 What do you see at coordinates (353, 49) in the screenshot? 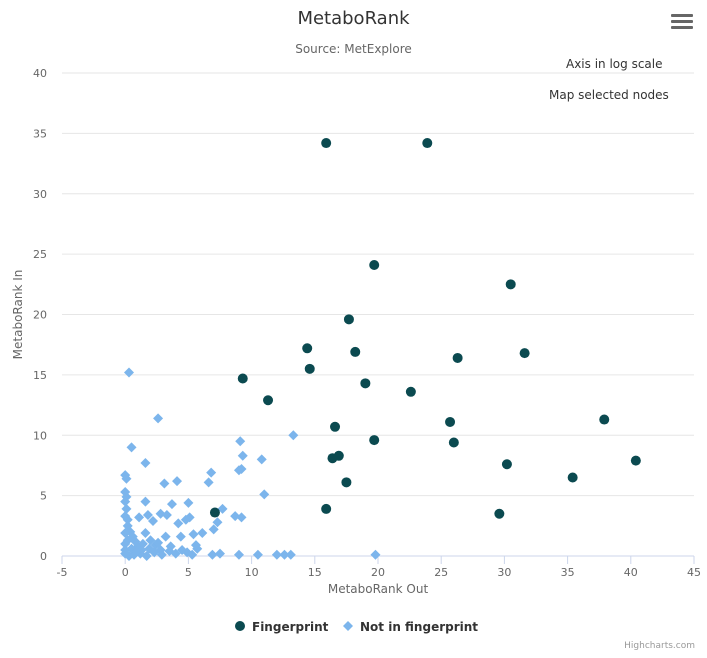
I see `chart-subtitle: Source: MetExplore` at bounding box center [353, 49].